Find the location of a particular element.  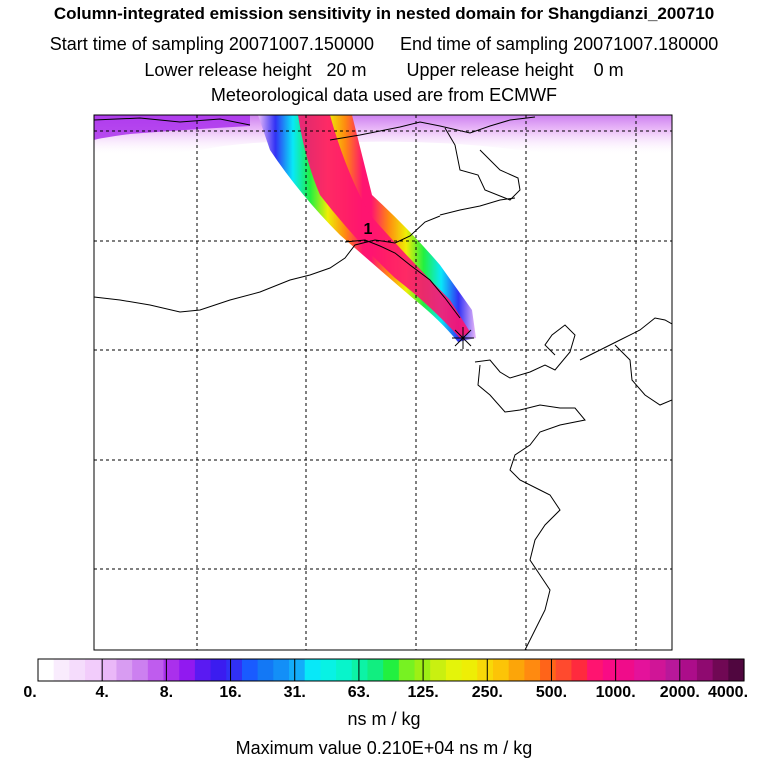

colorbar-tick-label: 16. is located at coordinates (230, 692).